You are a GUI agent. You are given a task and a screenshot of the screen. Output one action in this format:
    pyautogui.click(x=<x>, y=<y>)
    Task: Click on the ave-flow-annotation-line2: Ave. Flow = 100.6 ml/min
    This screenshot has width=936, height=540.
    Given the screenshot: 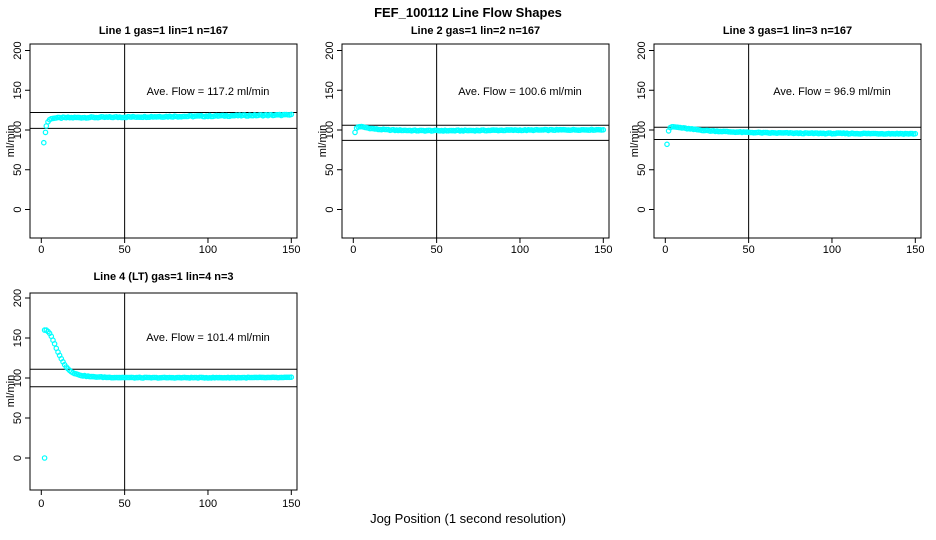 What is the action you would take?
    pyautogui.click(x=520, y=92)
    